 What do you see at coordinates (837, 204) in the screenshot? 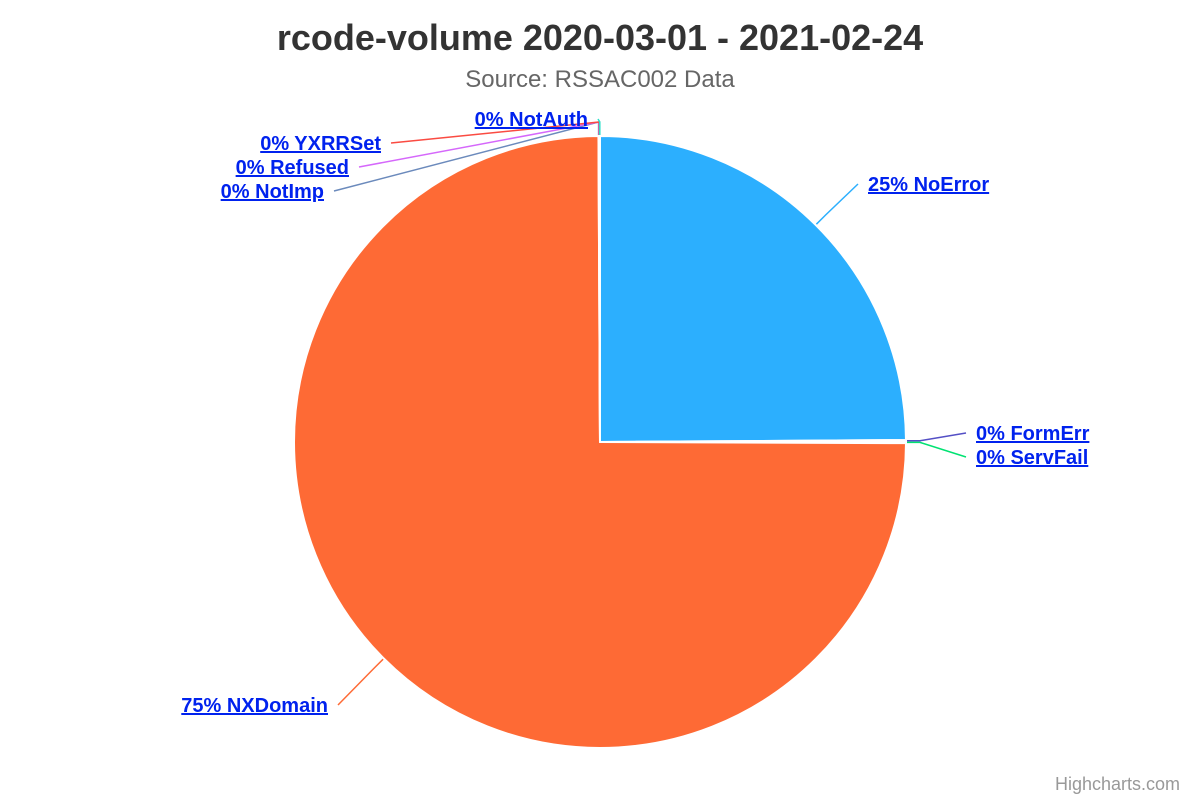
I see `connector-noerror` at bounding box center [837, 204].